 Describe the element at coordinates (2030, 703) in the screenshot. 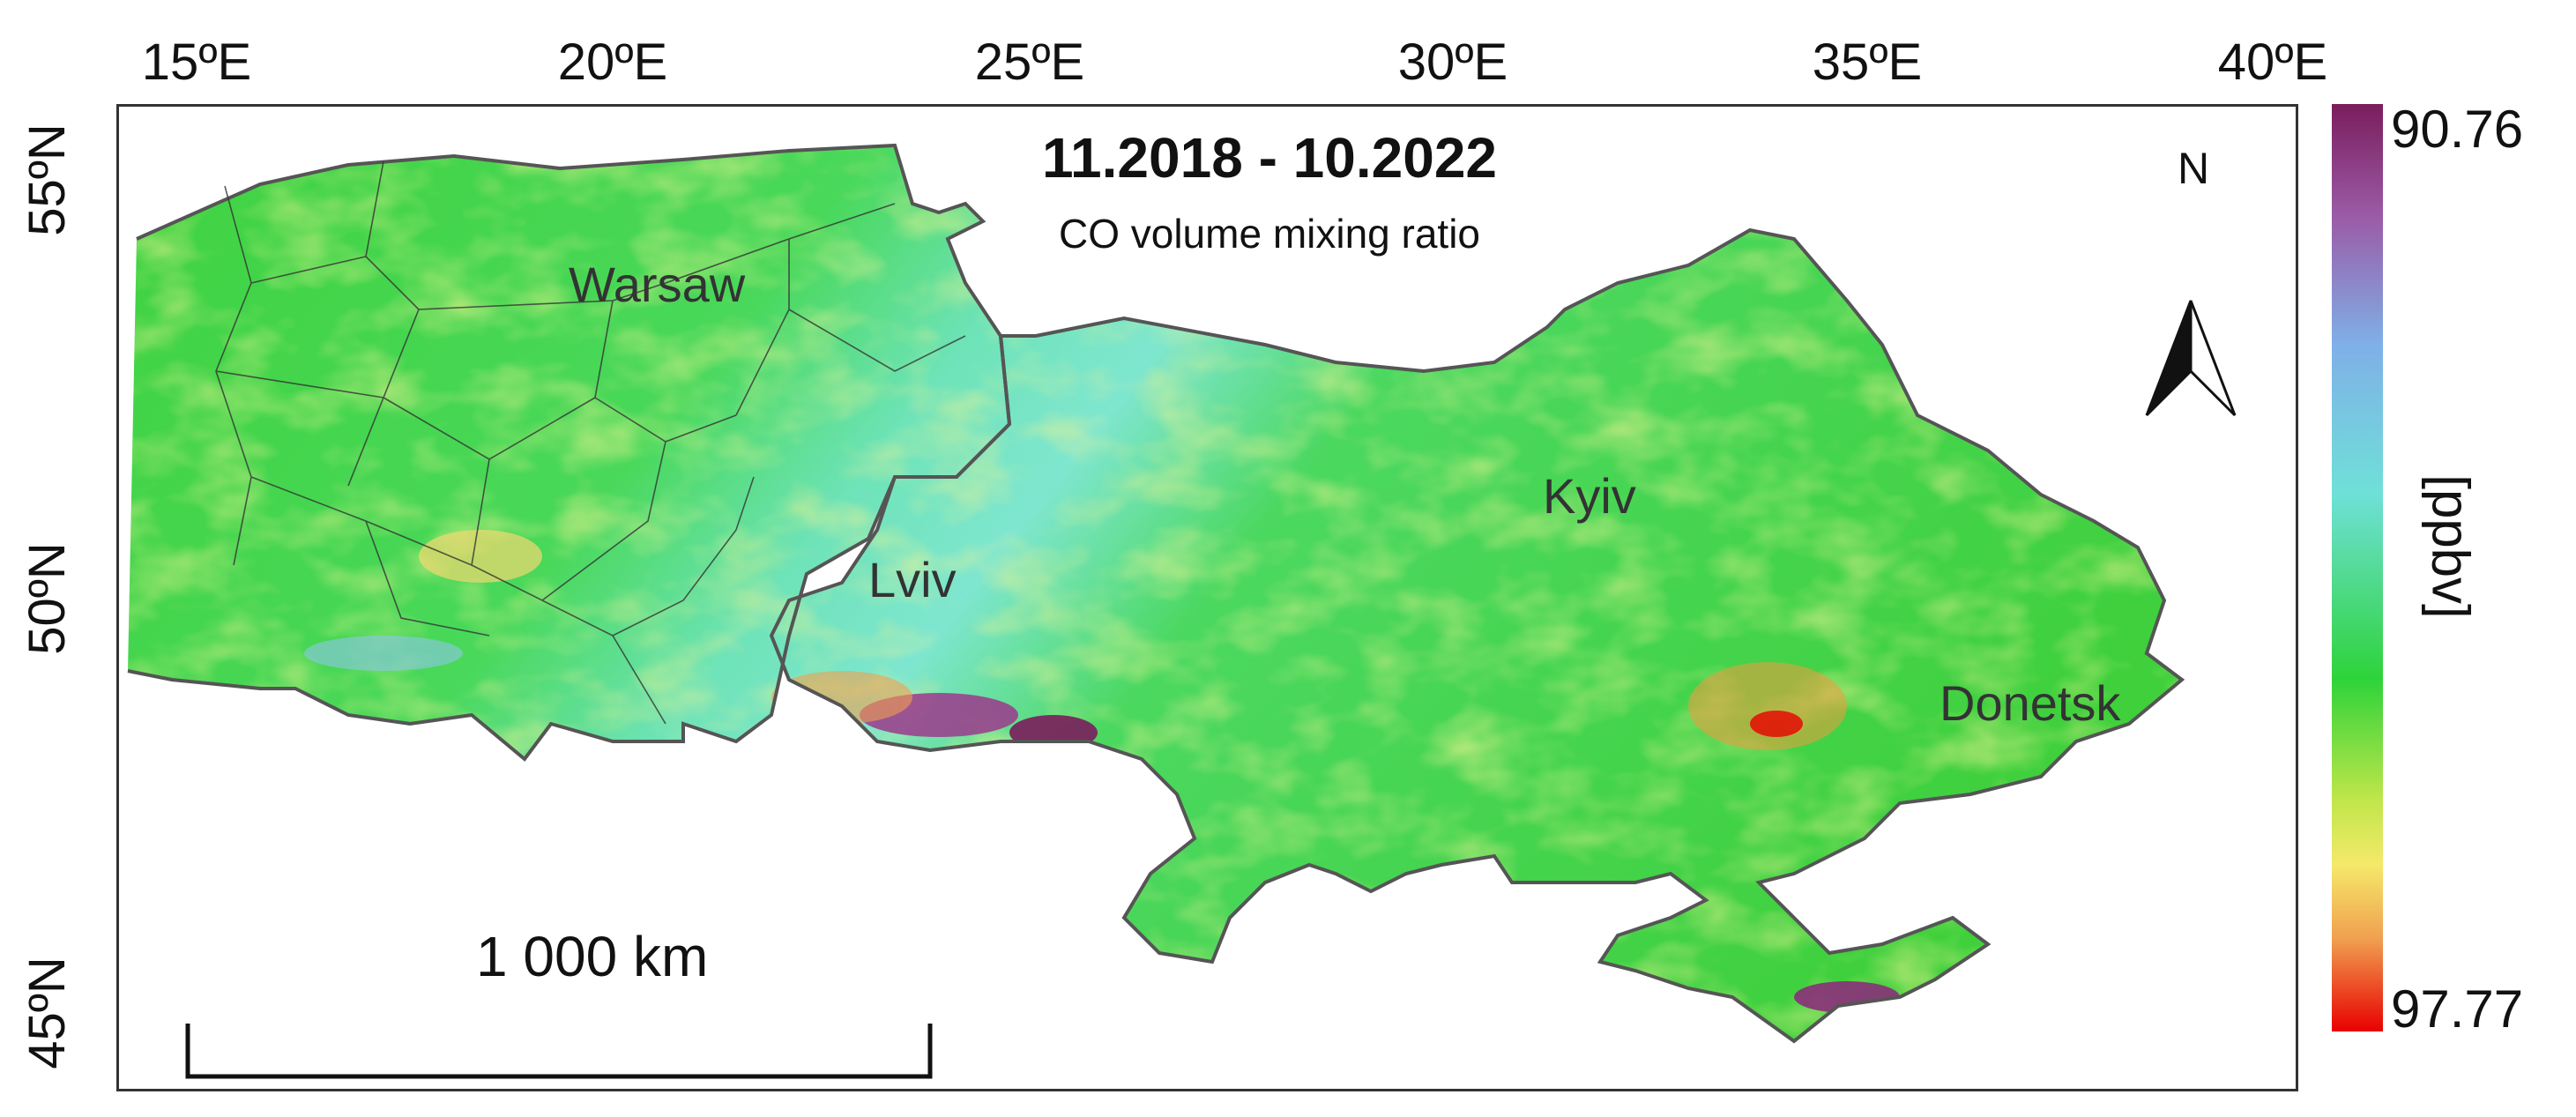

I see `city-label-donetsk: Donetsk` at that location.